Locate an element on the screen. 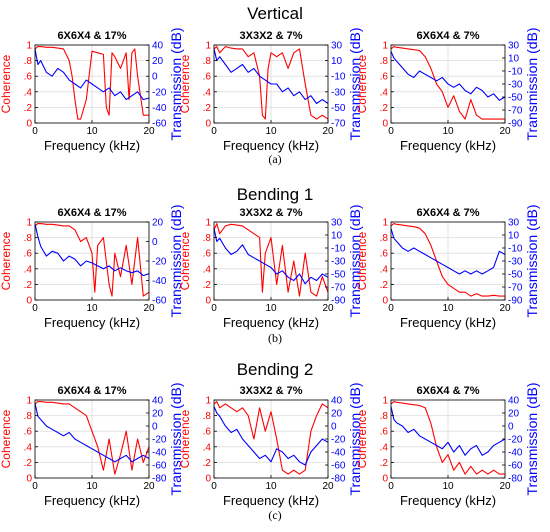 This screenshot has width=550, height=532. row-caption: (a) is located at coordinates (274, 159).